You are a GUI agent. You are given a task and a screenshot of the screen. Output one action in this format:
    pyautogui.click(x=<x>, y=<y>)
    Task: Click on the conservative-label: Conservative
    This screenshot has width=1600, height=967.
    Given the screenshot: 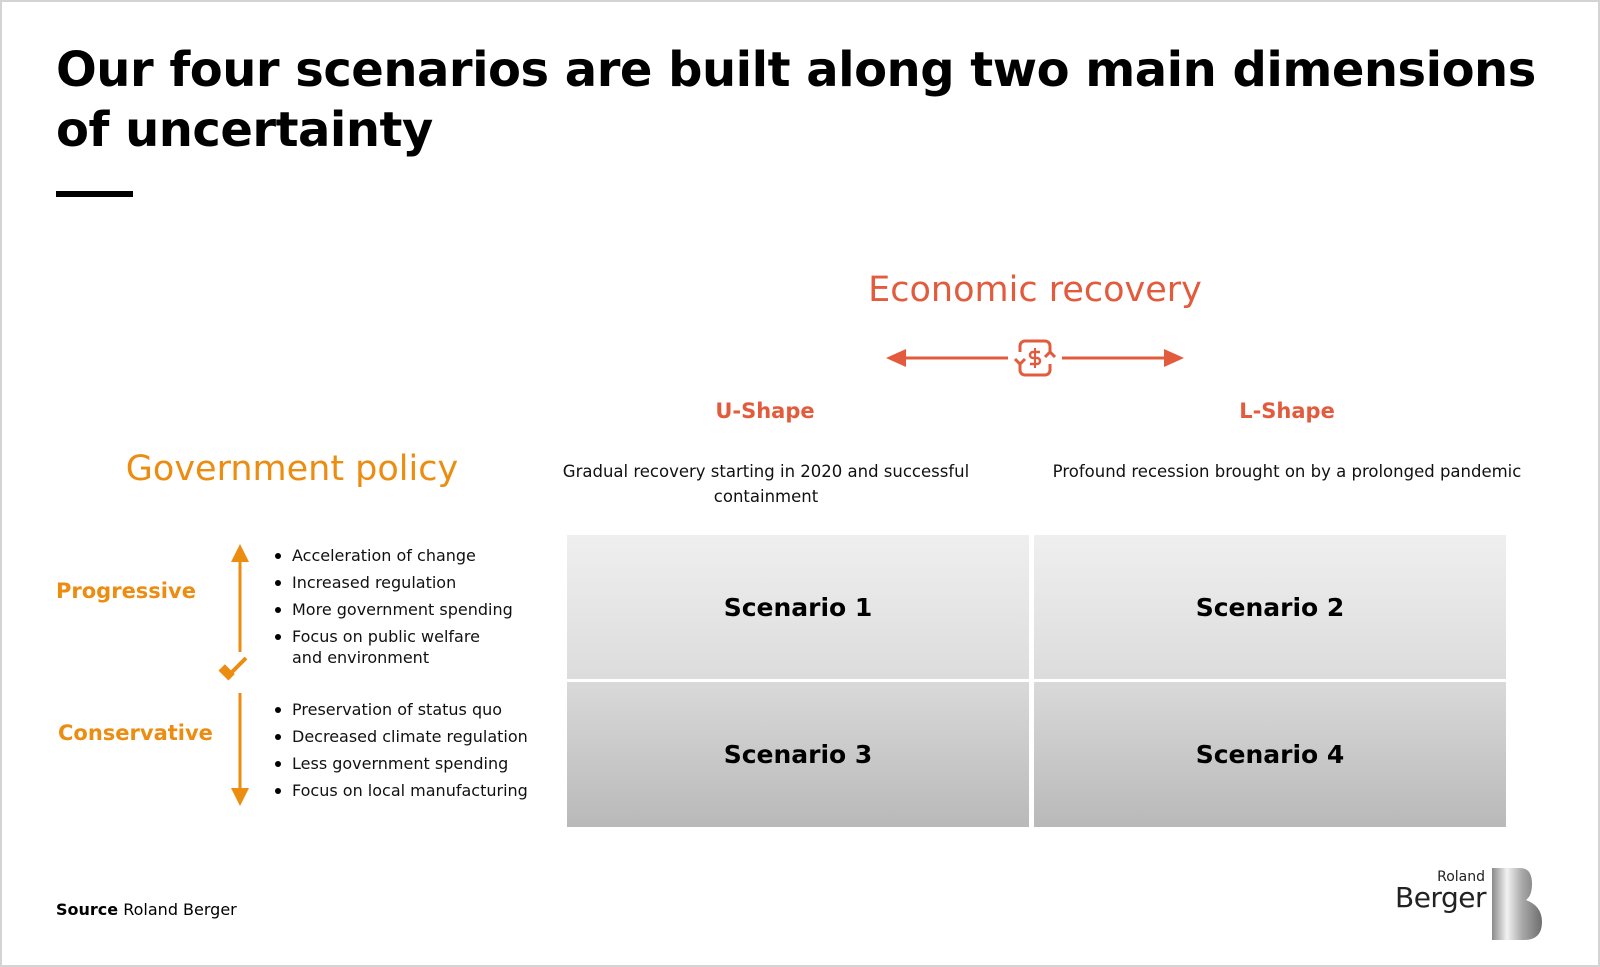 What is the action you would take?
    pyautogui.click(x=135, y=733)
    